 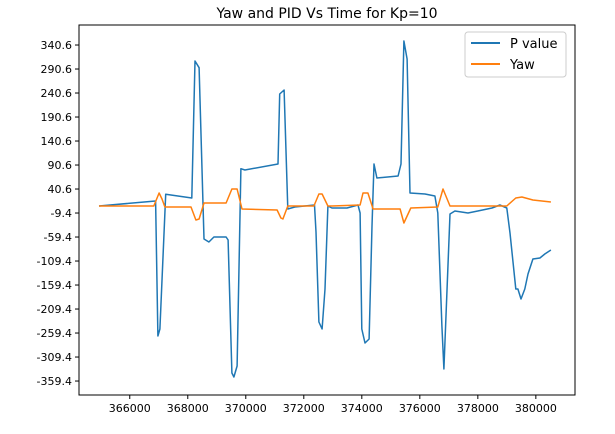 What do you see at coordinates (478, 408) in the screenshot?
I see `x-tick-label: 378000` at bounding box center [478, 408].